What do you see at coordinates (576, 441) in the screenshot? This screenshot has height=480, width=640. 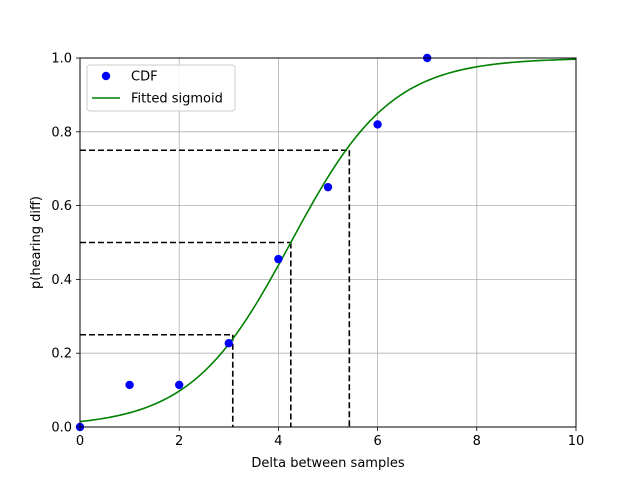 I see `x-tick-label: 10` at bounding box center [576, 441].